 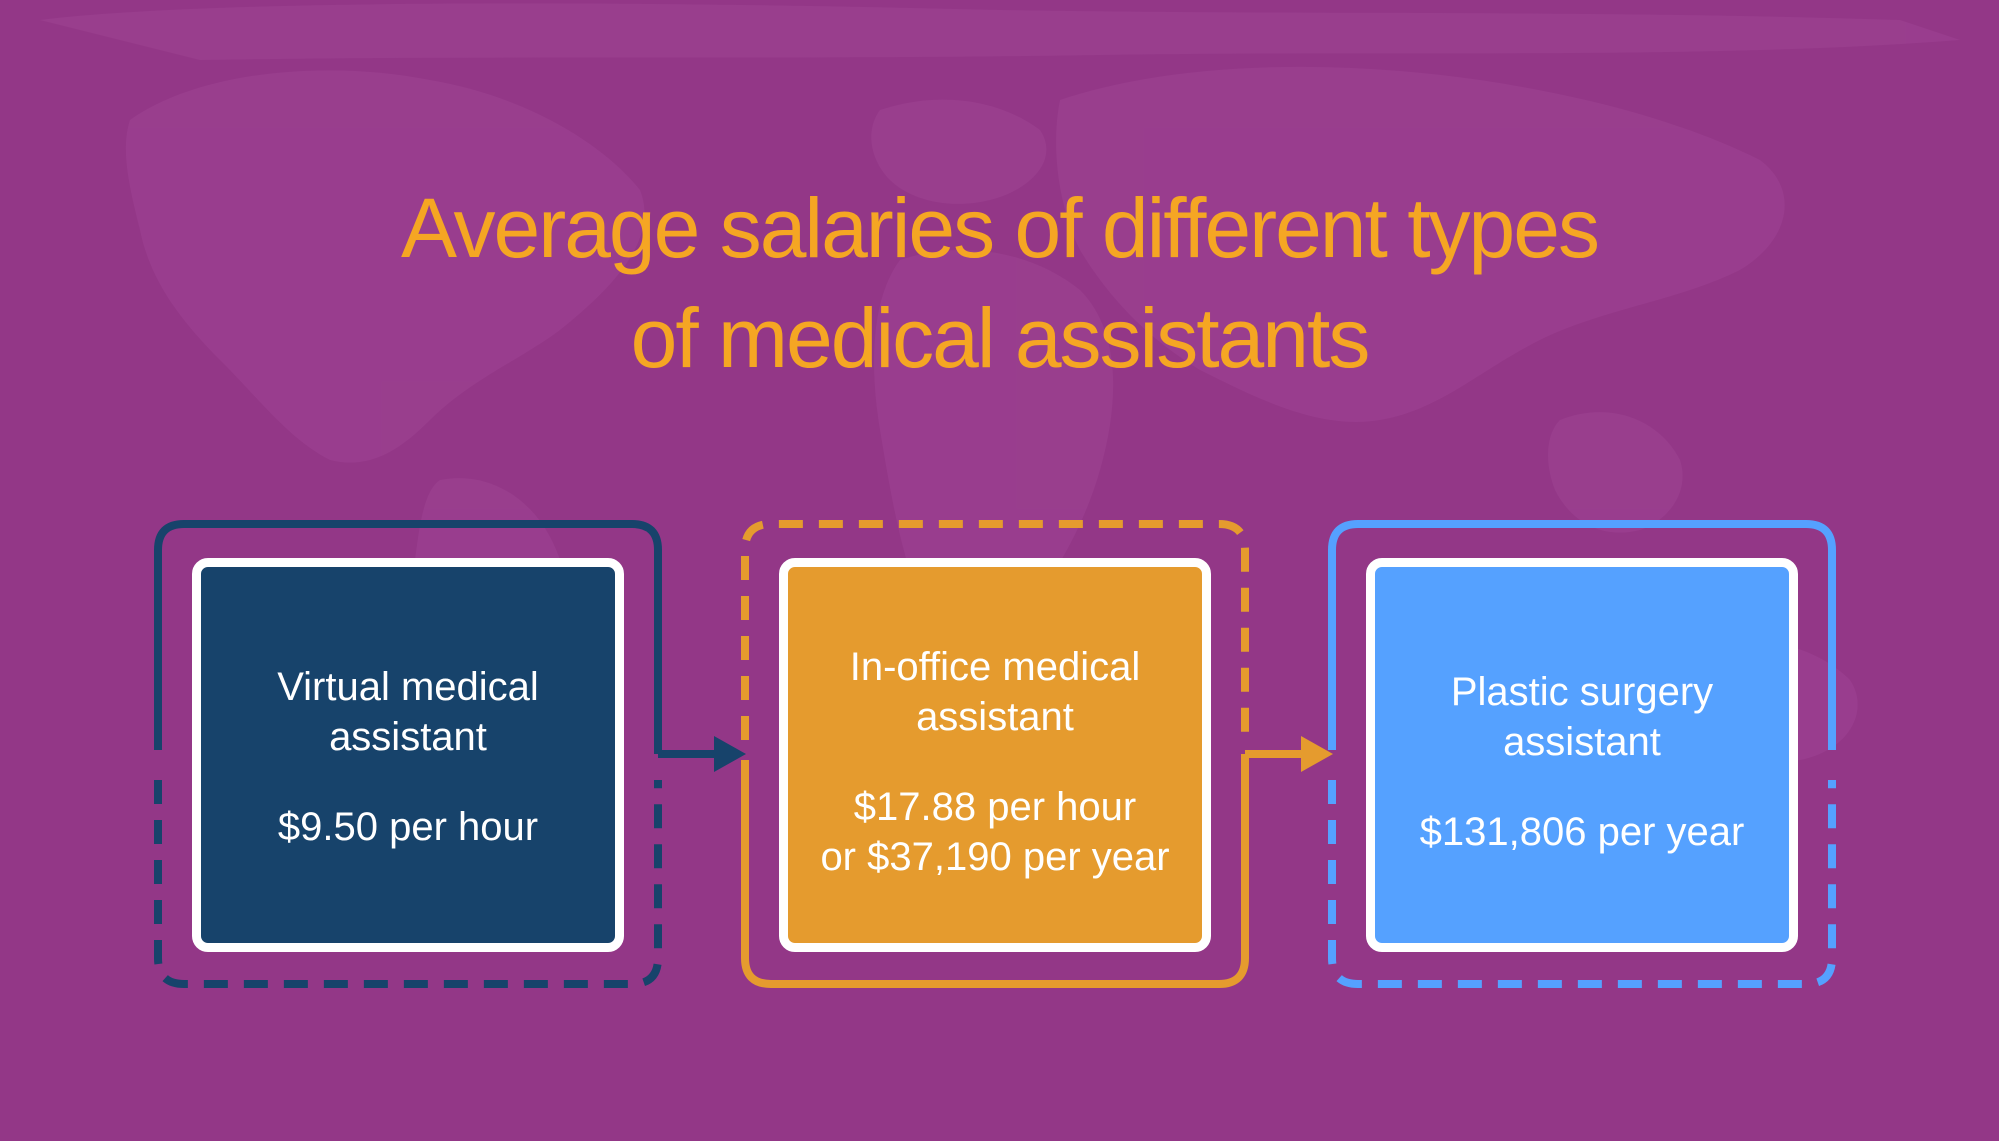 I want to click on frame-step-3-dashed, so click(x=1582, y=884).